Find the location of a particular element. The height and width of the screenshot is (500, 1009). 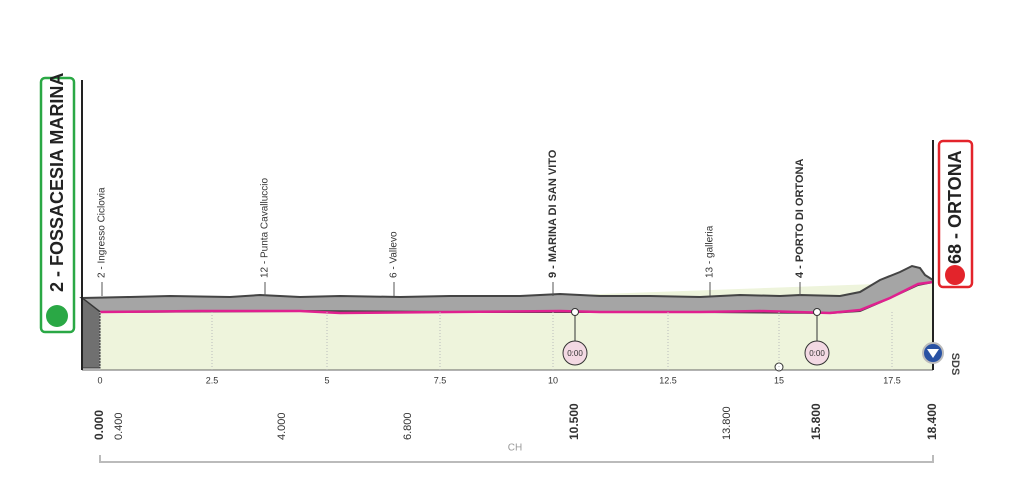

road-line is located at coordinates (516, 297).